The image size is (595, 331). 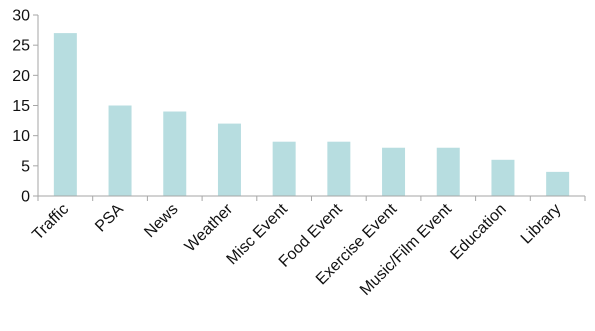 What do you see at coordinates (478, 232) in the screenshot?
I see `x-category-label: Education` at bounding box center [478, 232].